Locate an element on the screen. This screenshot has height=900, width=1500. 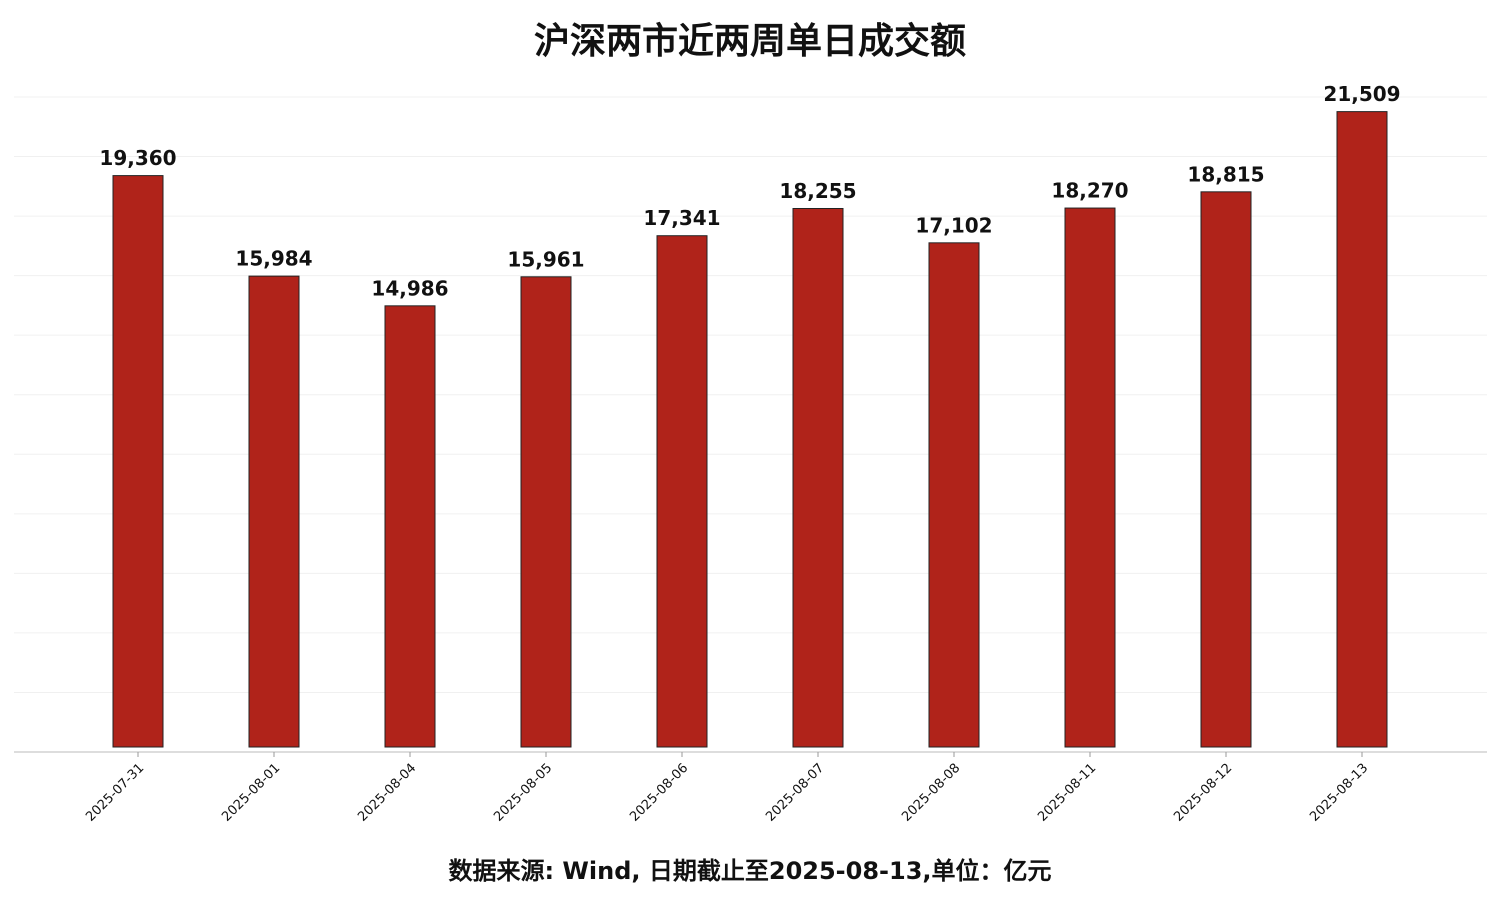
value-label: 18,815 is located at coordinates (1225, 174).